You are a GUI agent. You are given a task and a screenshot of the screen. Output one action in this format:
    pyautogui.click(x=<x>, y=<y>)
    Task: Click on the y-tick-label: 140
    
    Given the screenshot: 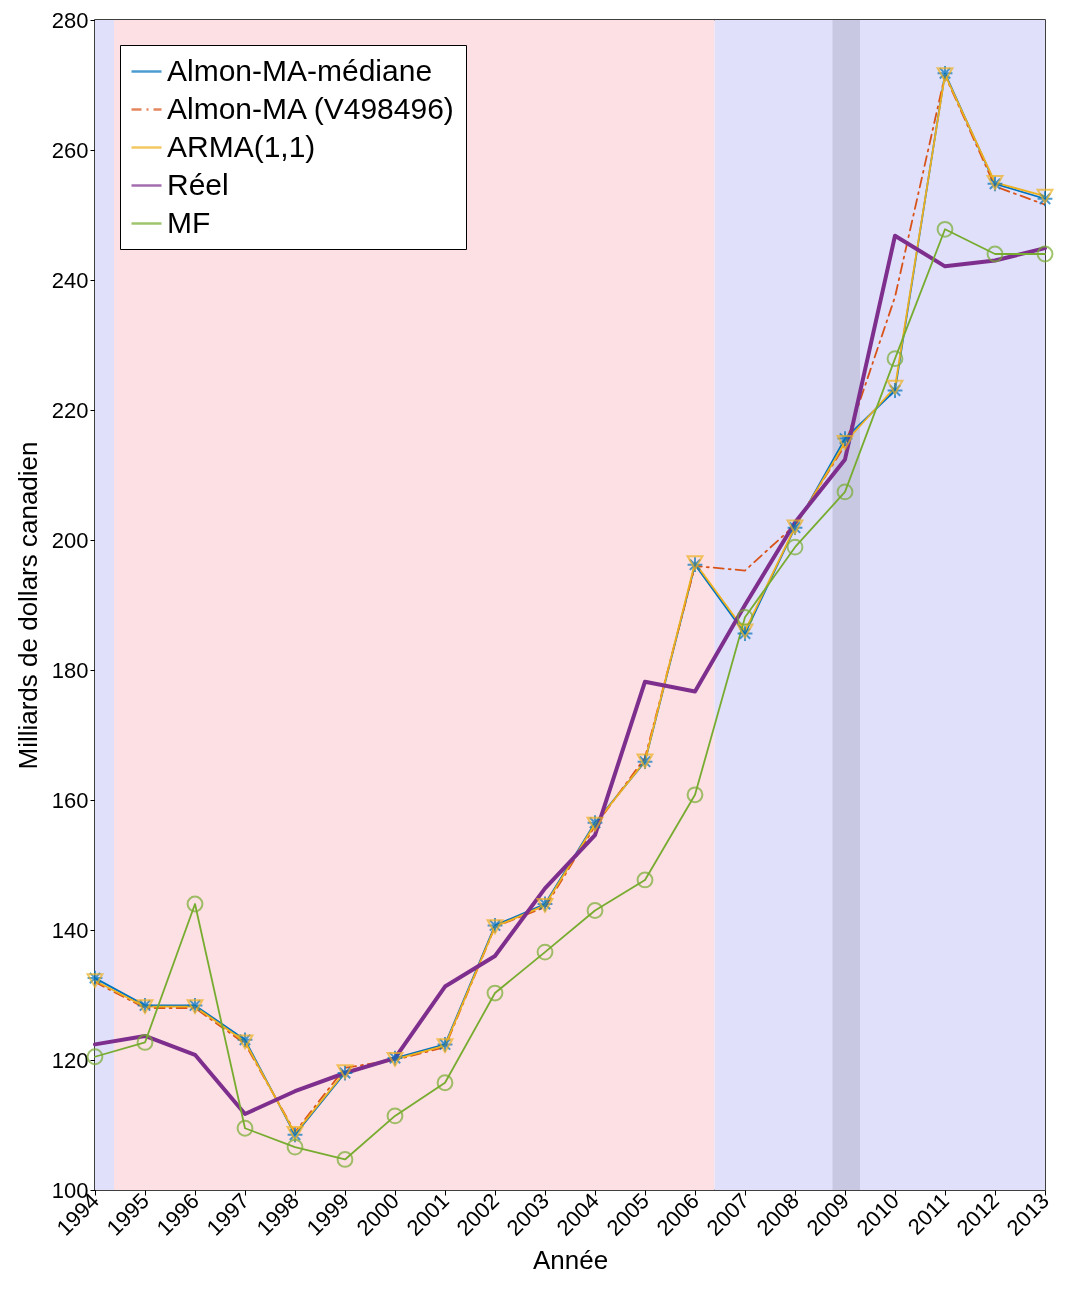 What is the action you would take?
    pyautogui.click(x=70, y=930)
    